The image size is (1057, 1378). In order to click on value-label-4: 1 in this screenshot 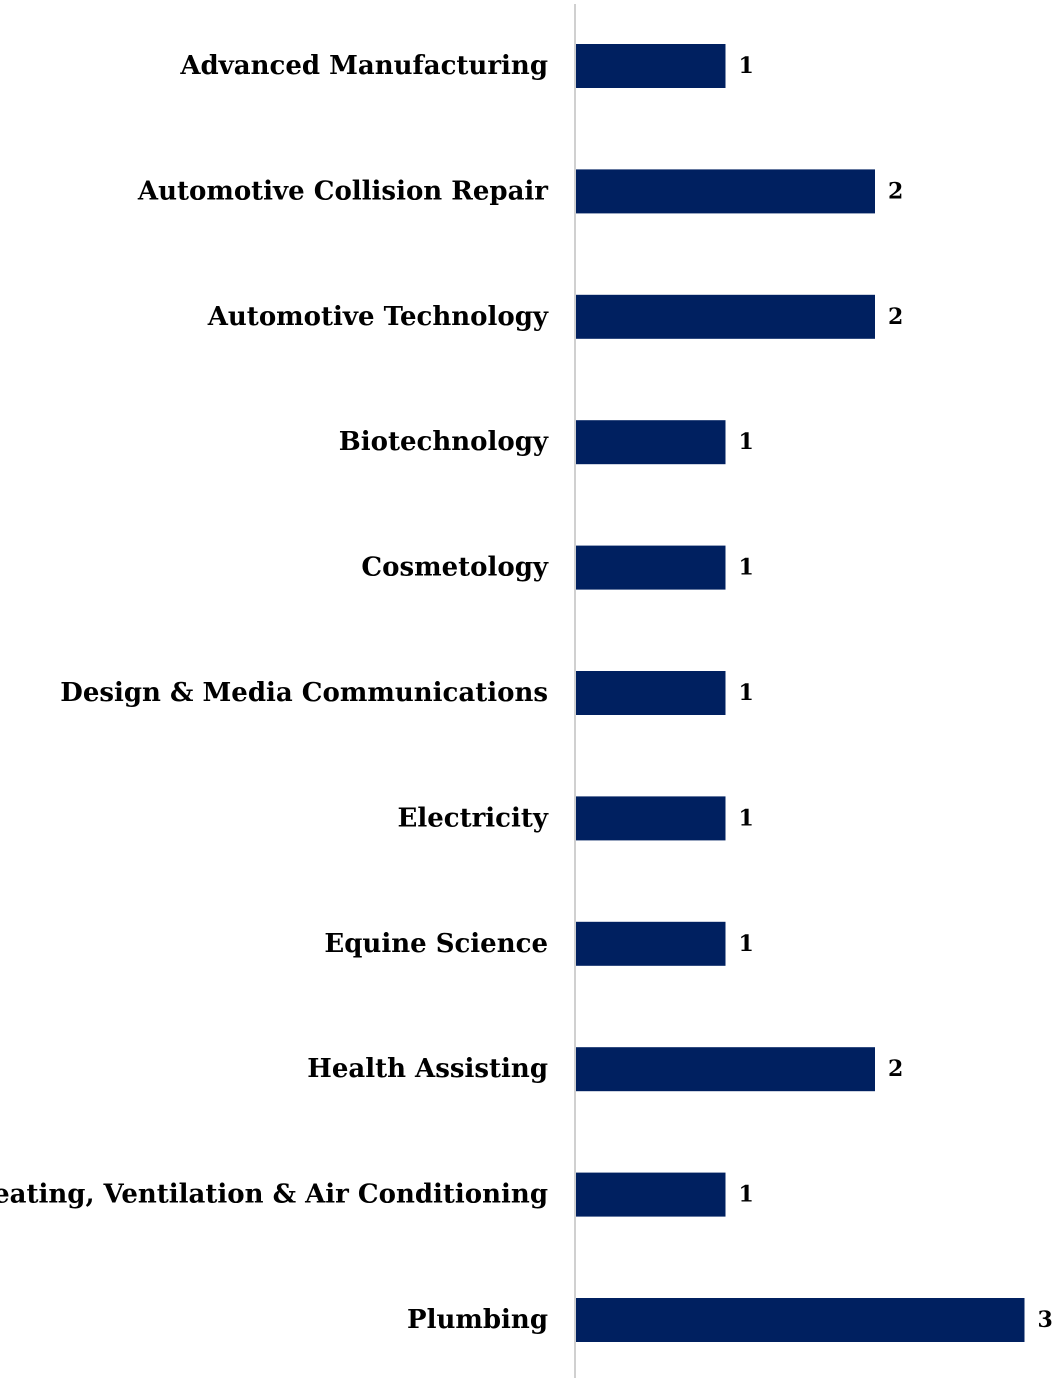, I will do `click(746, 442)`.